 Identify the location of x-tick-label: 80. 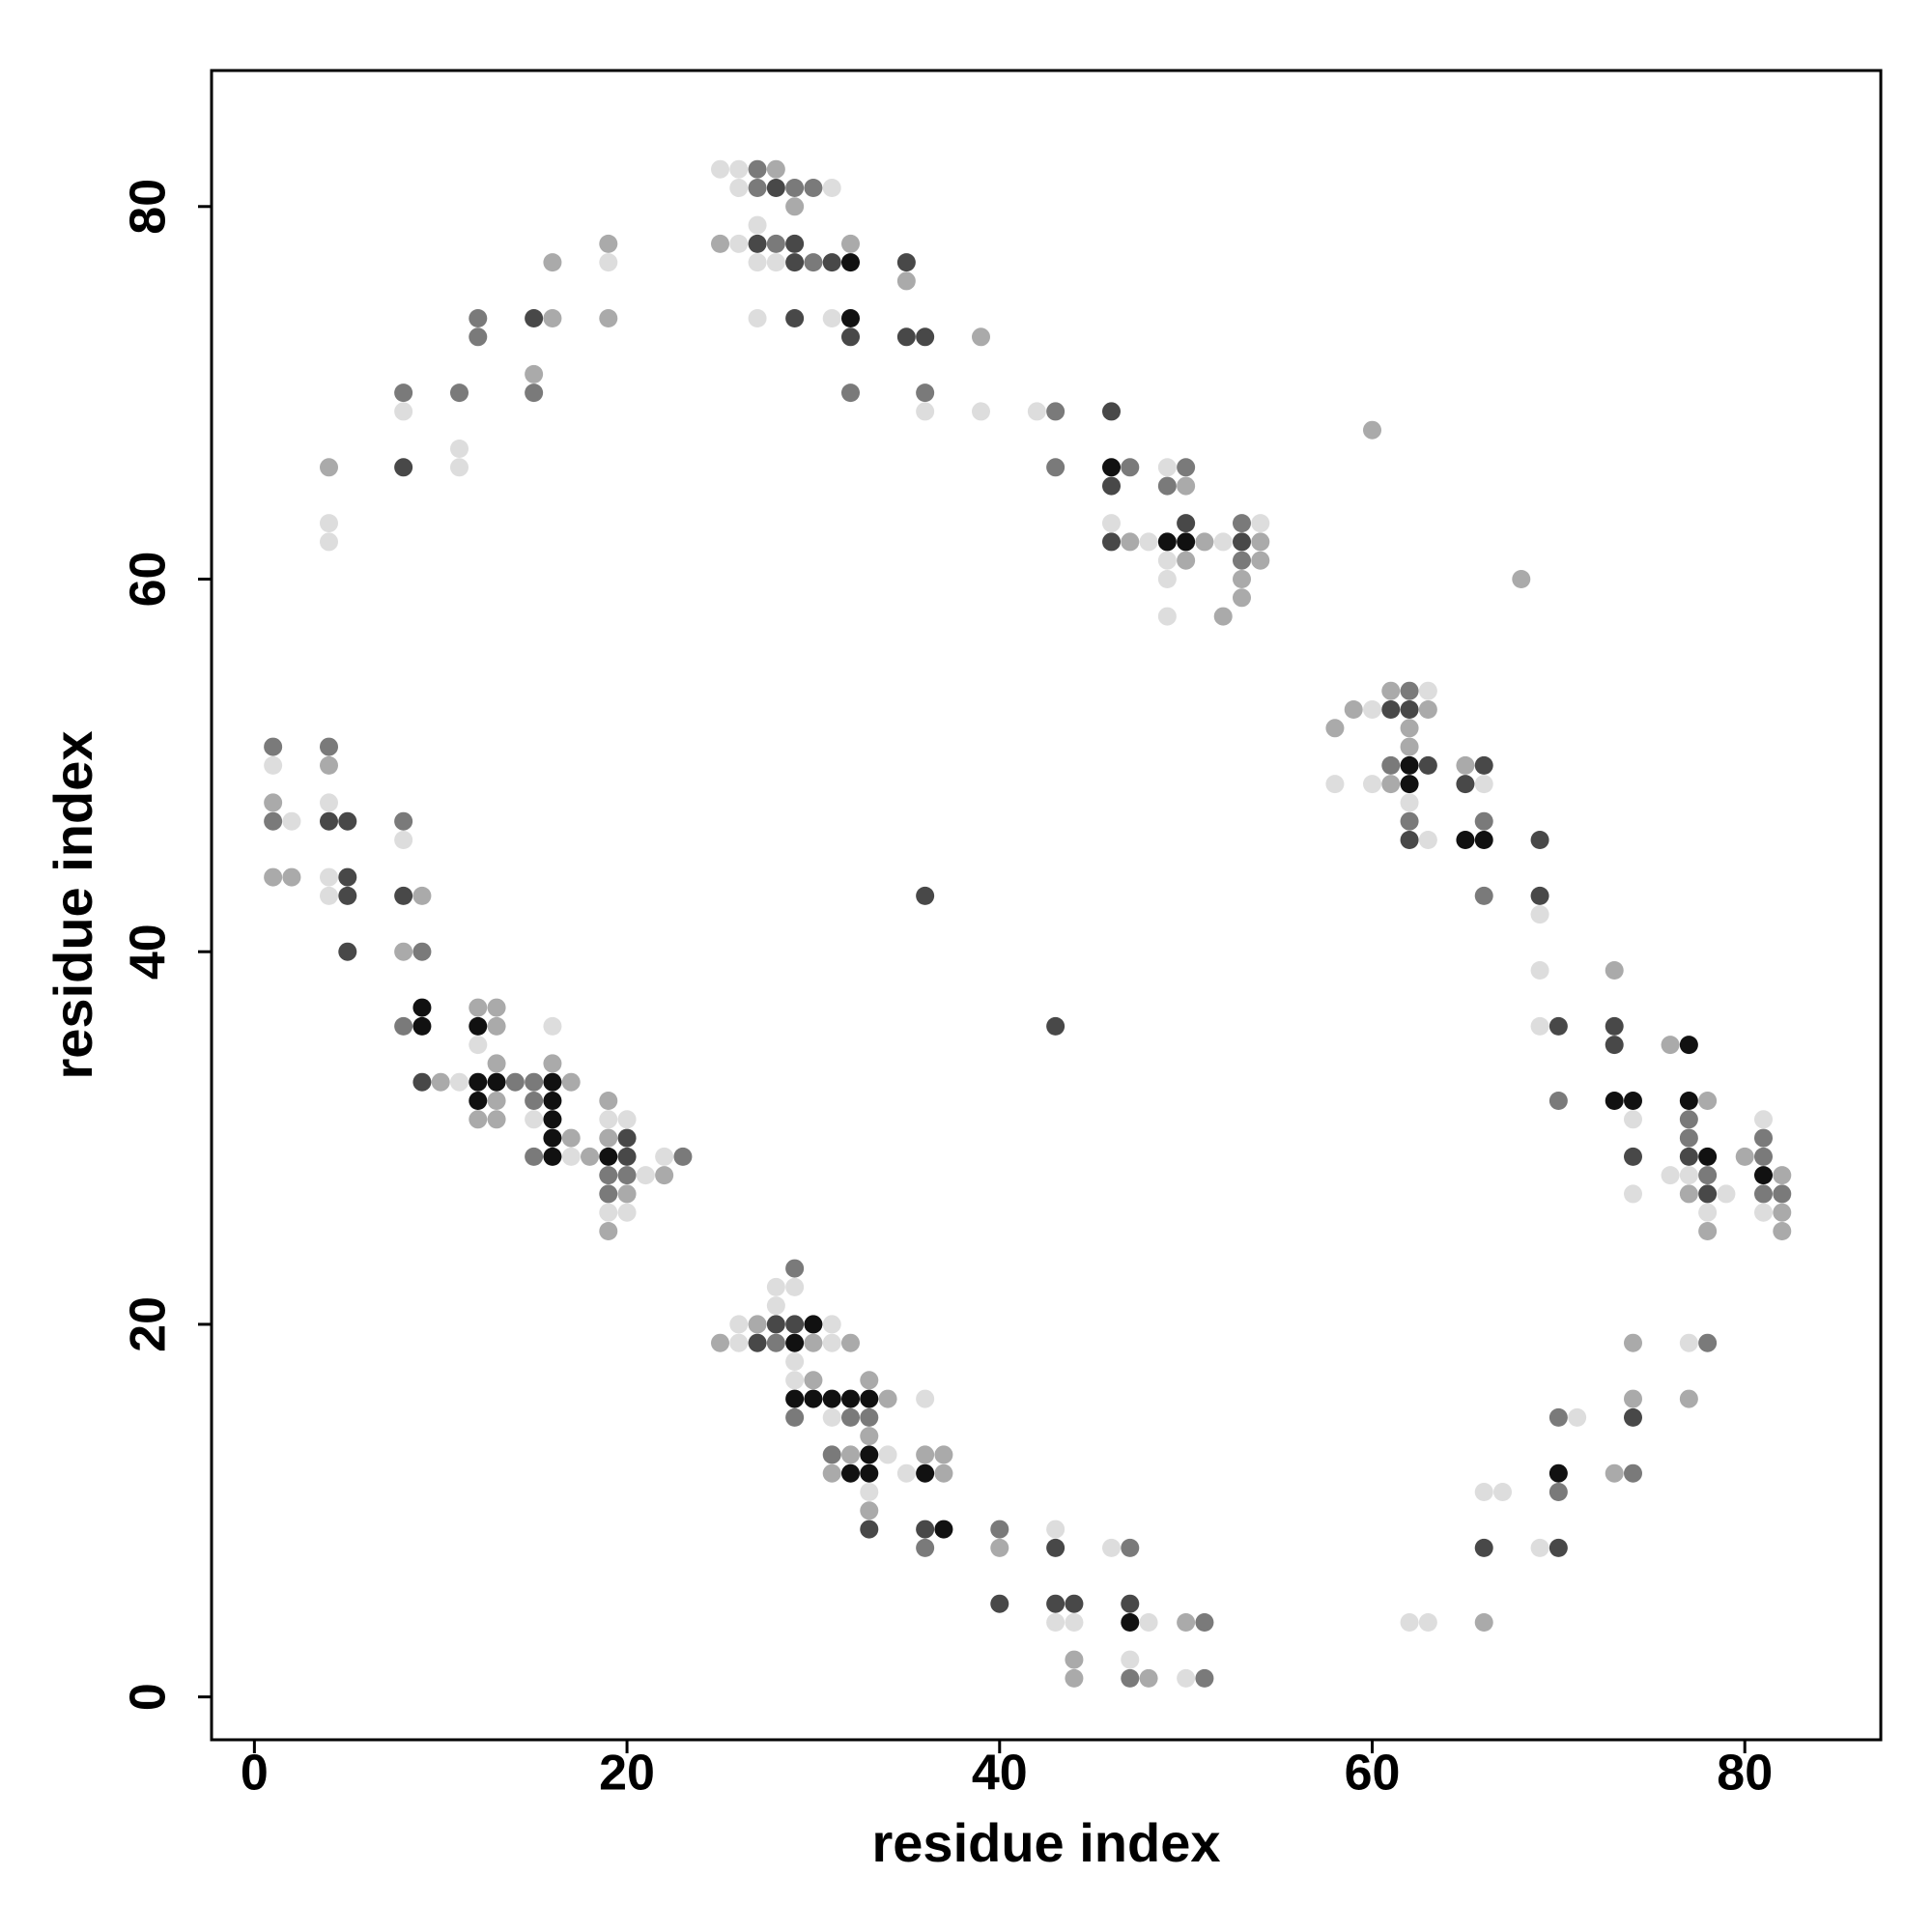
(1745, 1774).